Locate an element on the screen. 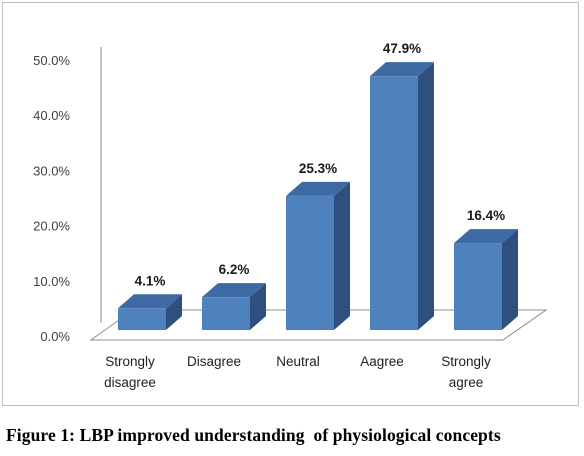  category-label-line: agree is located at coordinates (466, 382).